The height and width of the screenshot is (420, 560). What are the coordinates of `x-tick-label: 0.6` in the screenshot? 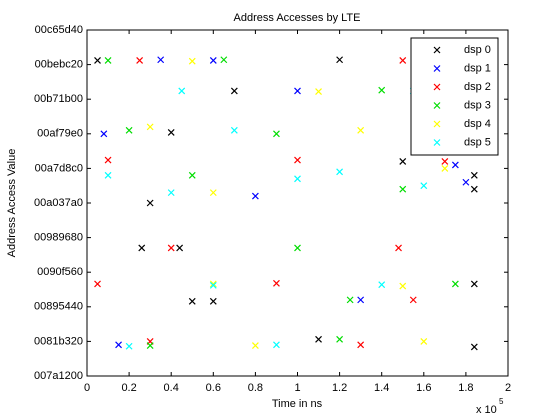 It's located at (213, 388).